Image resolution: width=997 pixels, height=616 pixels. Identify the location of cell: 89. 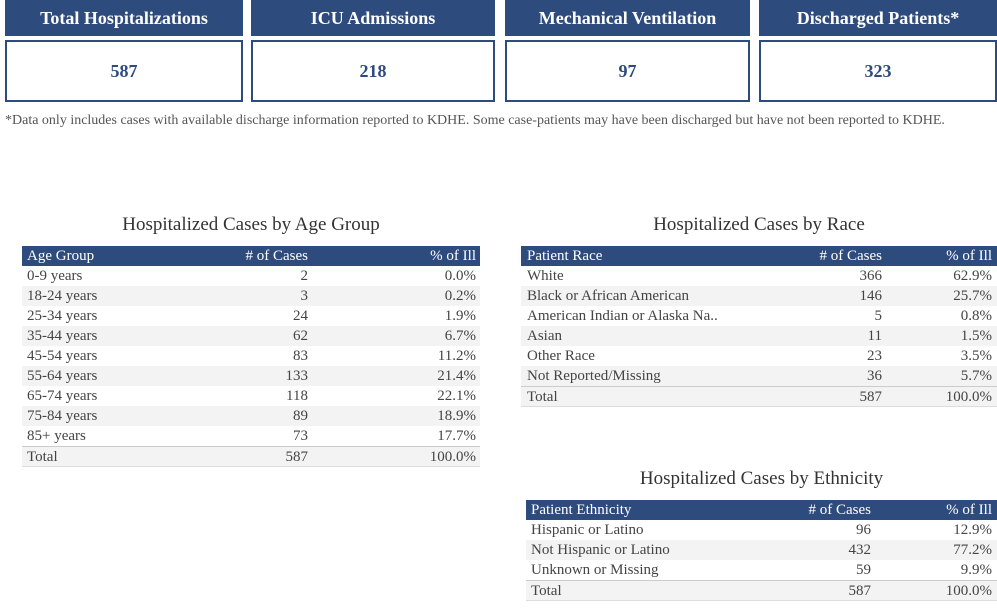
(300, 416).